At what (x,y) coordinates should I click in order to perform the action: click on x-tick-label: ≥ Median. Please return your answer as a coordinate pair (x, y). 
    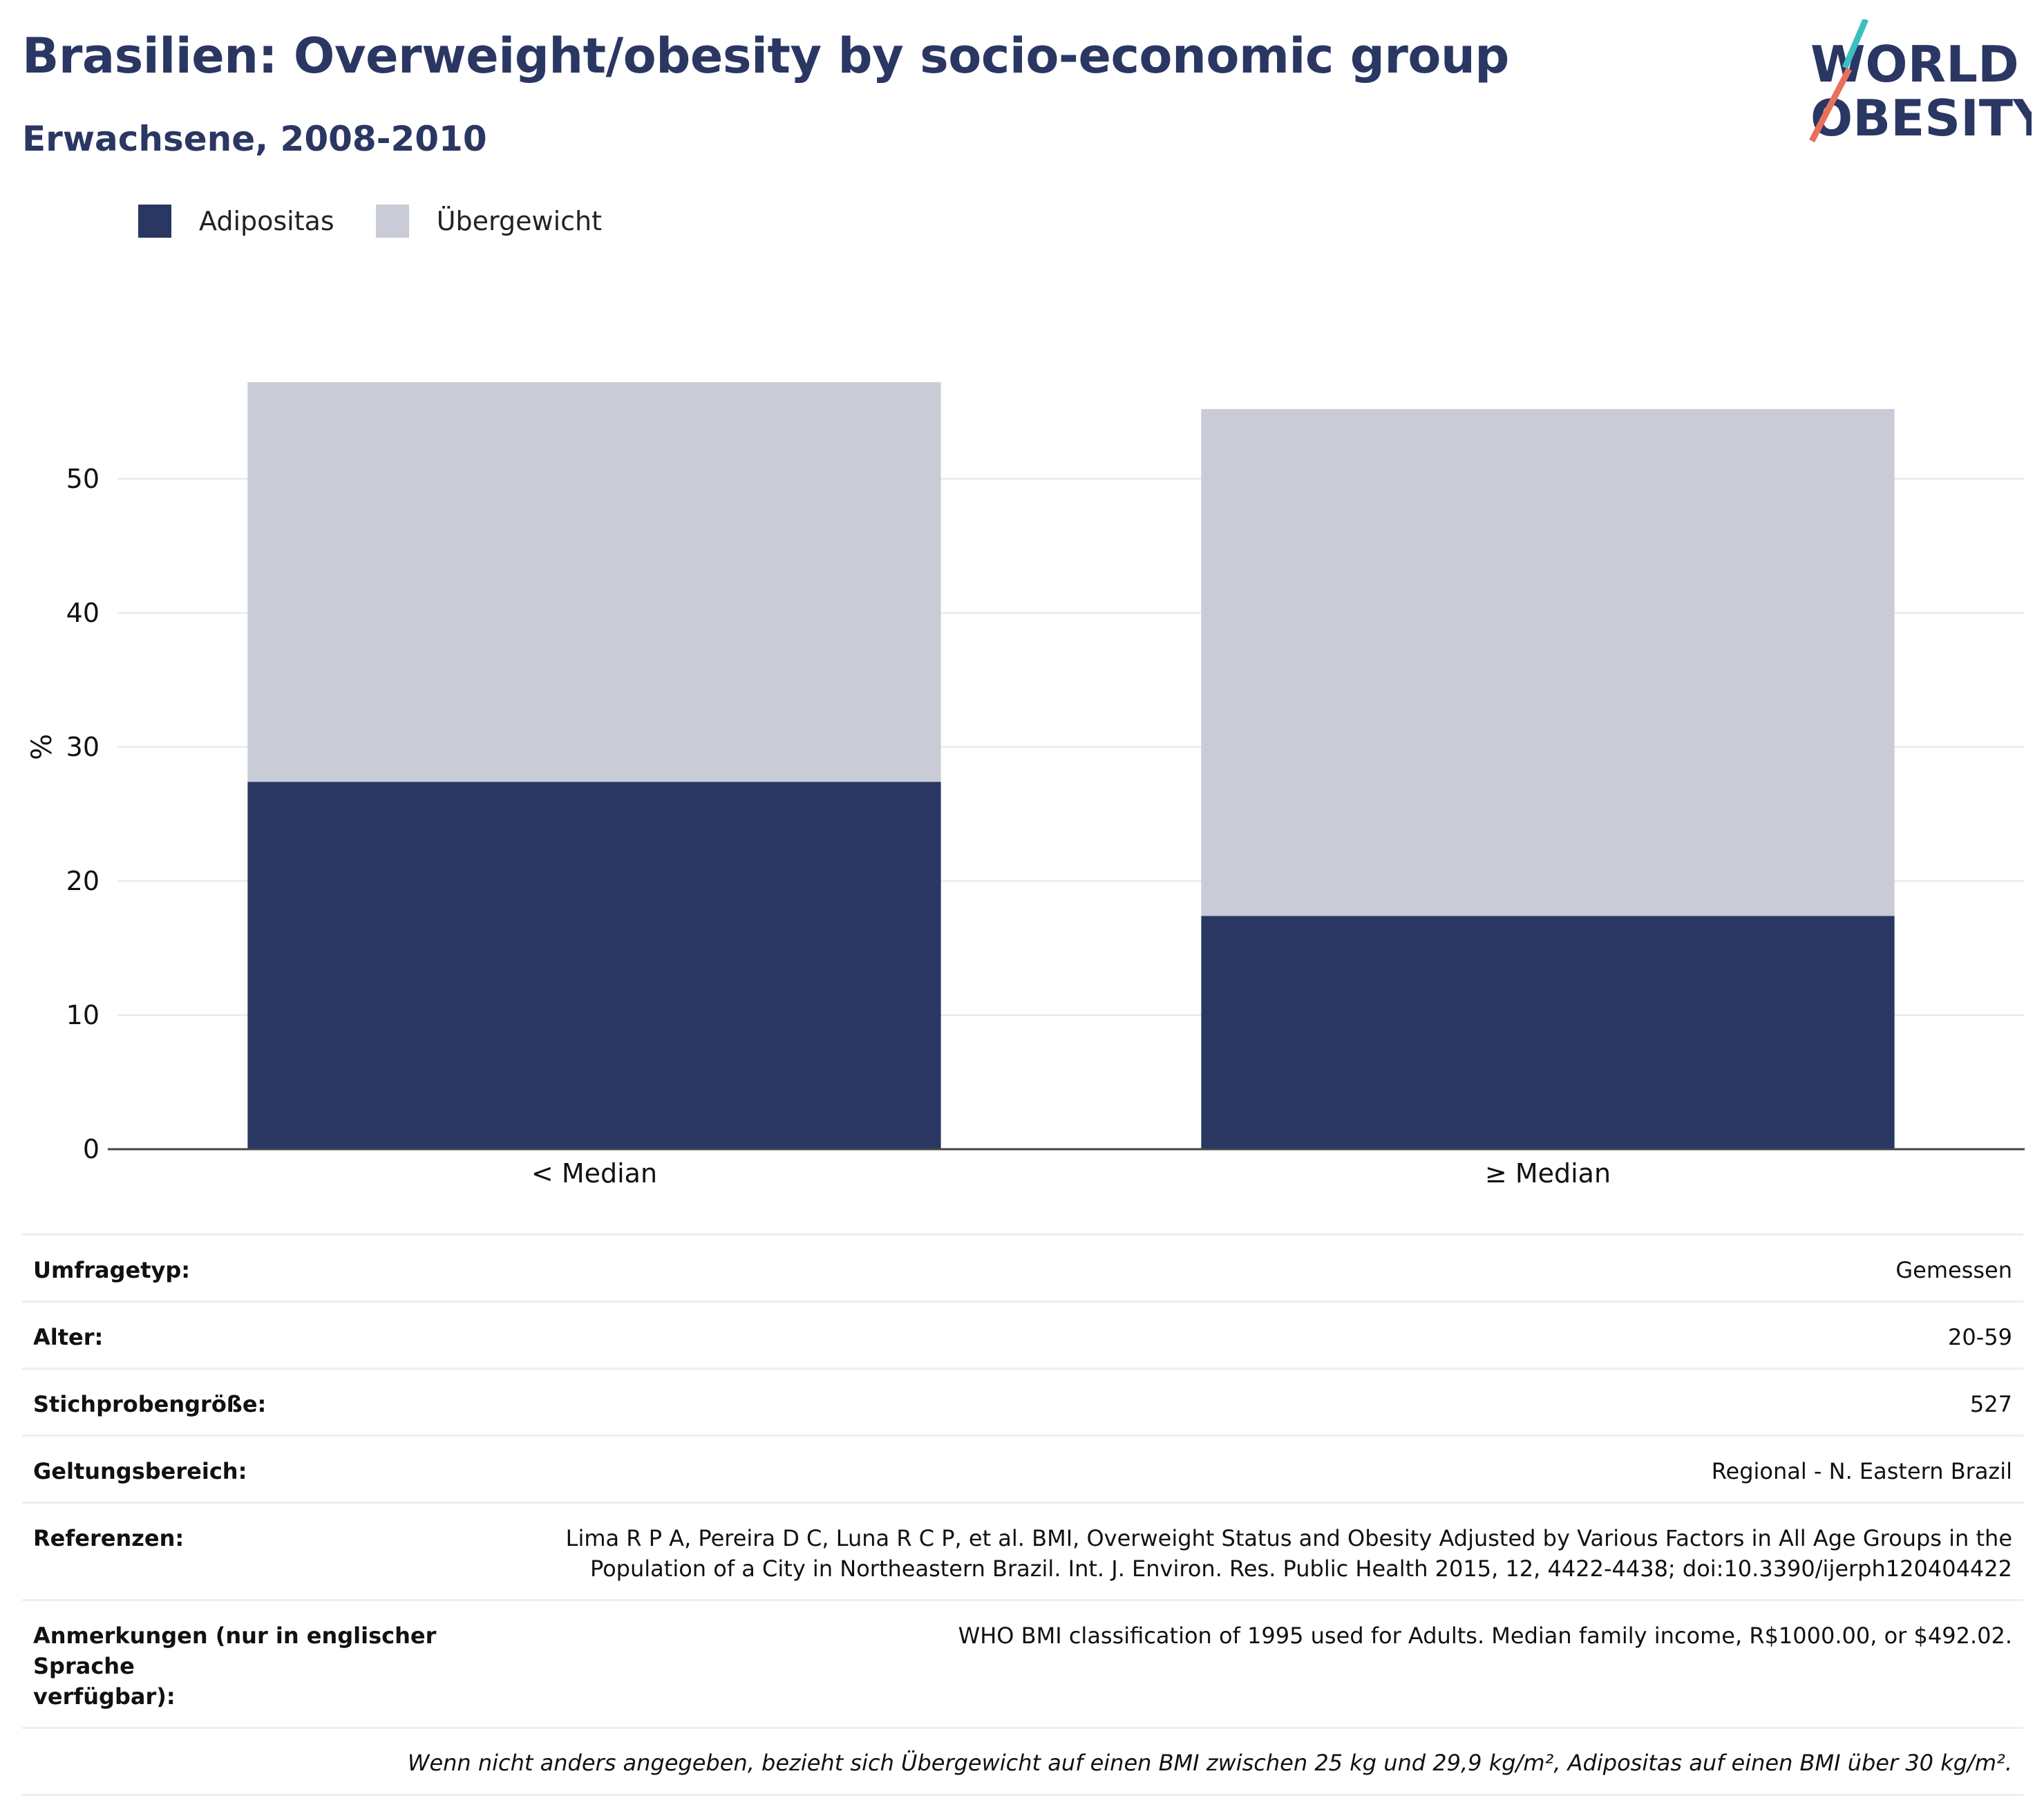
    Looking at the image, I should click on (1548, 1173).